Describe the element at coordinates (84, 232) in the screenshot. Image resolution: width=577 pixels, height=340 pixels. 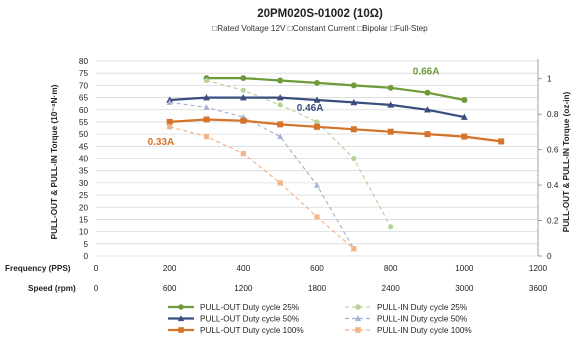
I see `y-tick-left: 10` at that location.